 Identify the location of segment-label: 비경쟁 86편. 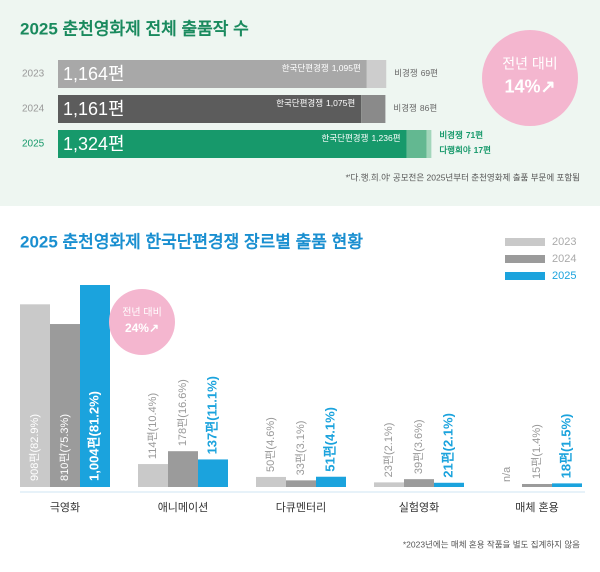
(415, 108).